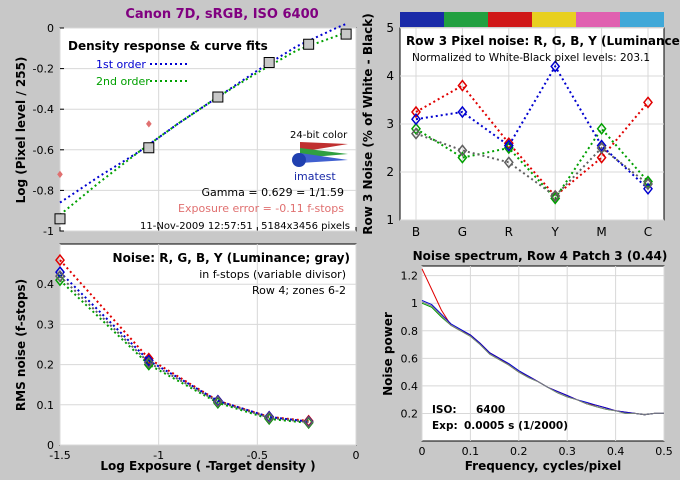  I want to click on density-y-ticks: -1 -0.8 -0.6 -0.4 -0.2 0, so click(43, 130).